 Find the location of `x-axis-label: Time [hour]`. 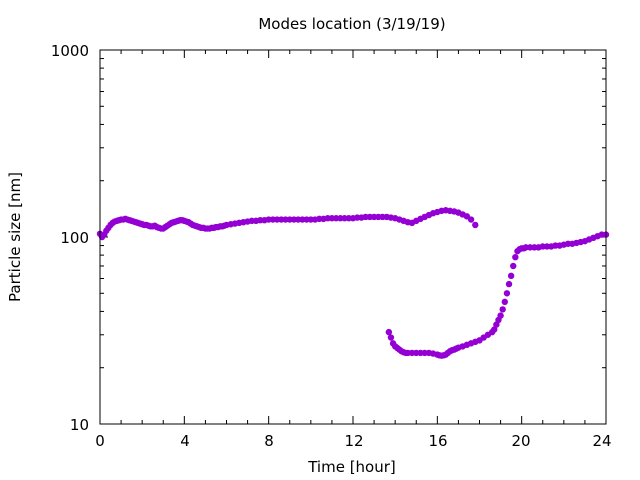

x-axis-label: Time [hour] is located at coordinates (351, 467).